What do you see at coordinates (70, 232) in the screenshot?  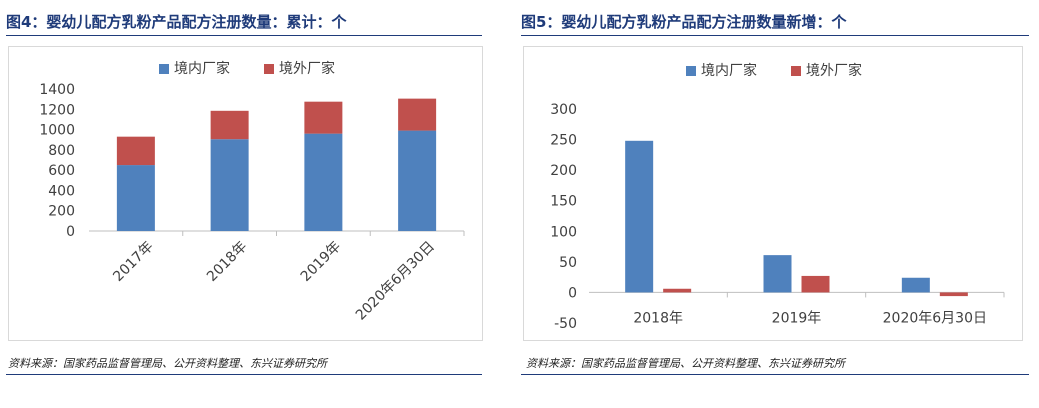 I see `chart0-y-tick-0: 0` at bounding box center [70, 232].